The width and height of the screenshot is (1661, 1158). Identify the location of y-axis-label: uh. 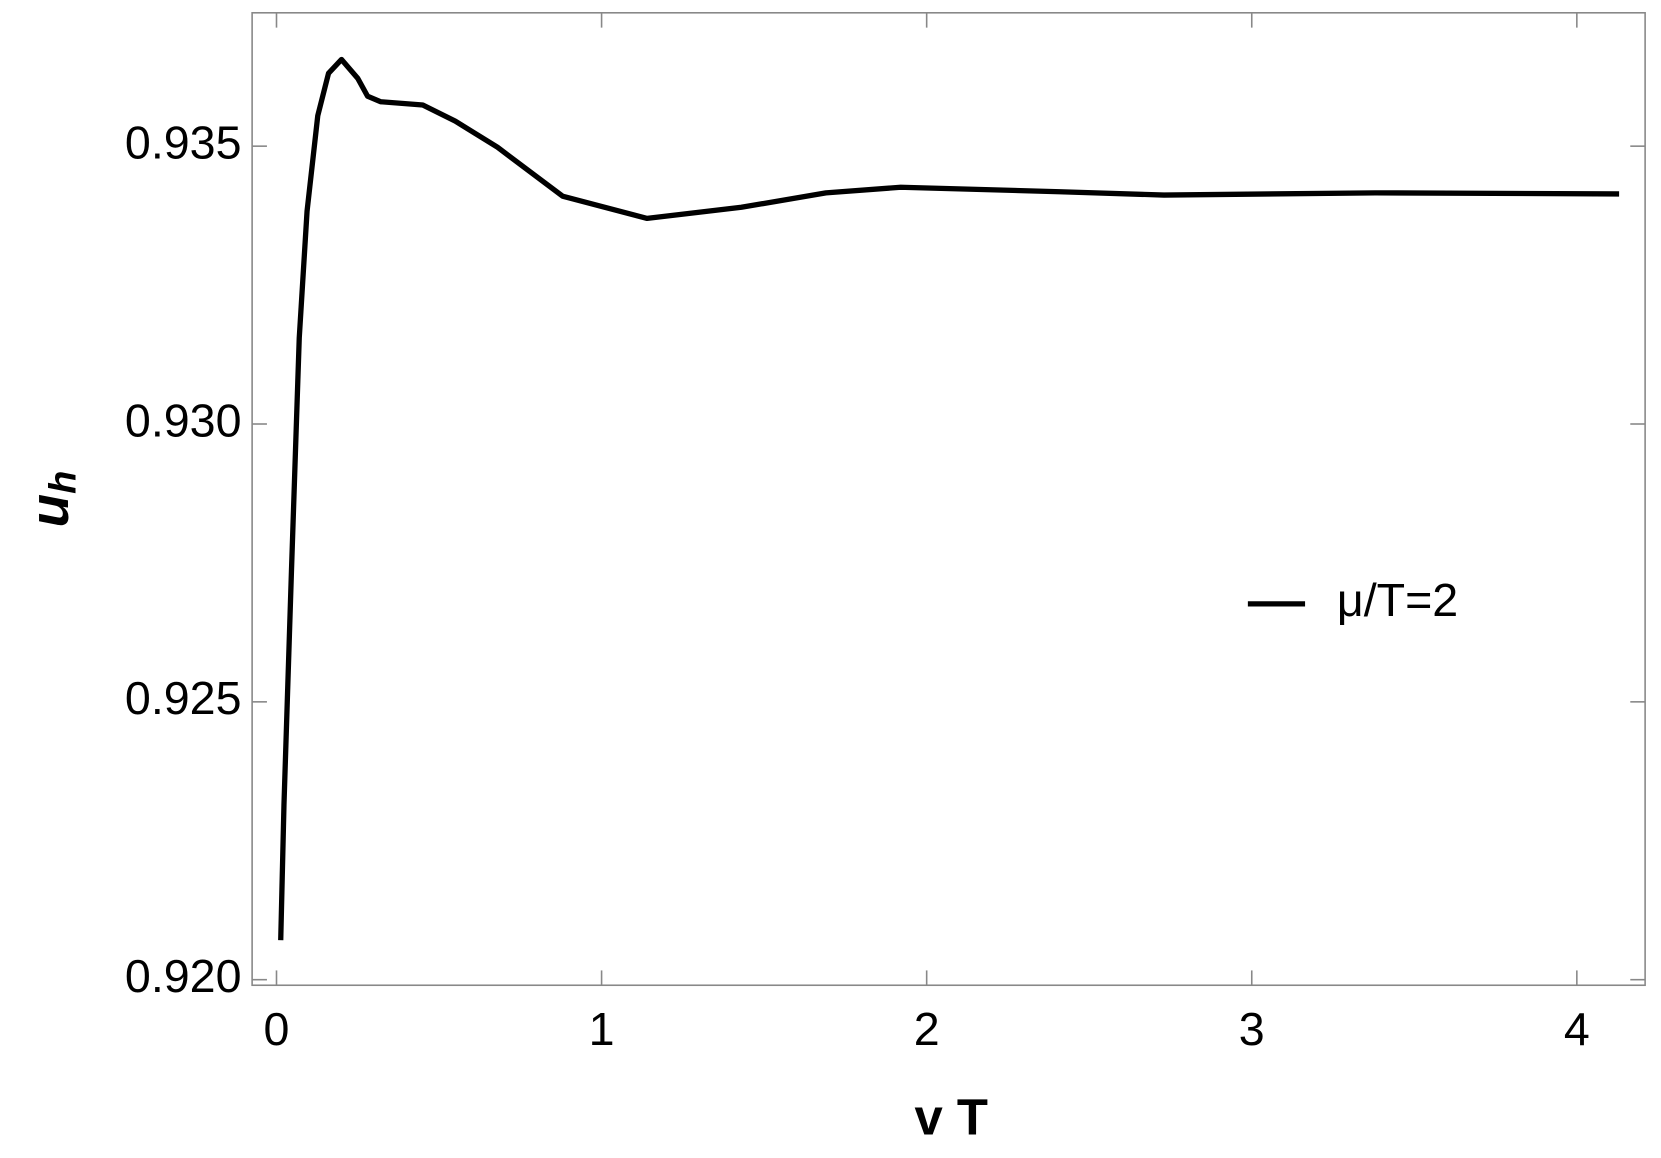
(51, 499).